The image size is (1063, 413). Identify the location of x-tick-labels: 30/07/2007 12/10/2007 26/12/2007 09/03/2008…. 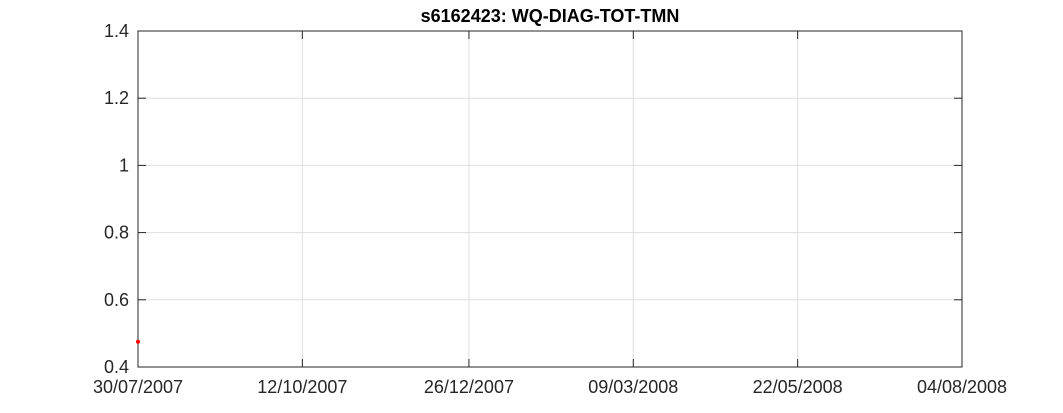
(550, 387).